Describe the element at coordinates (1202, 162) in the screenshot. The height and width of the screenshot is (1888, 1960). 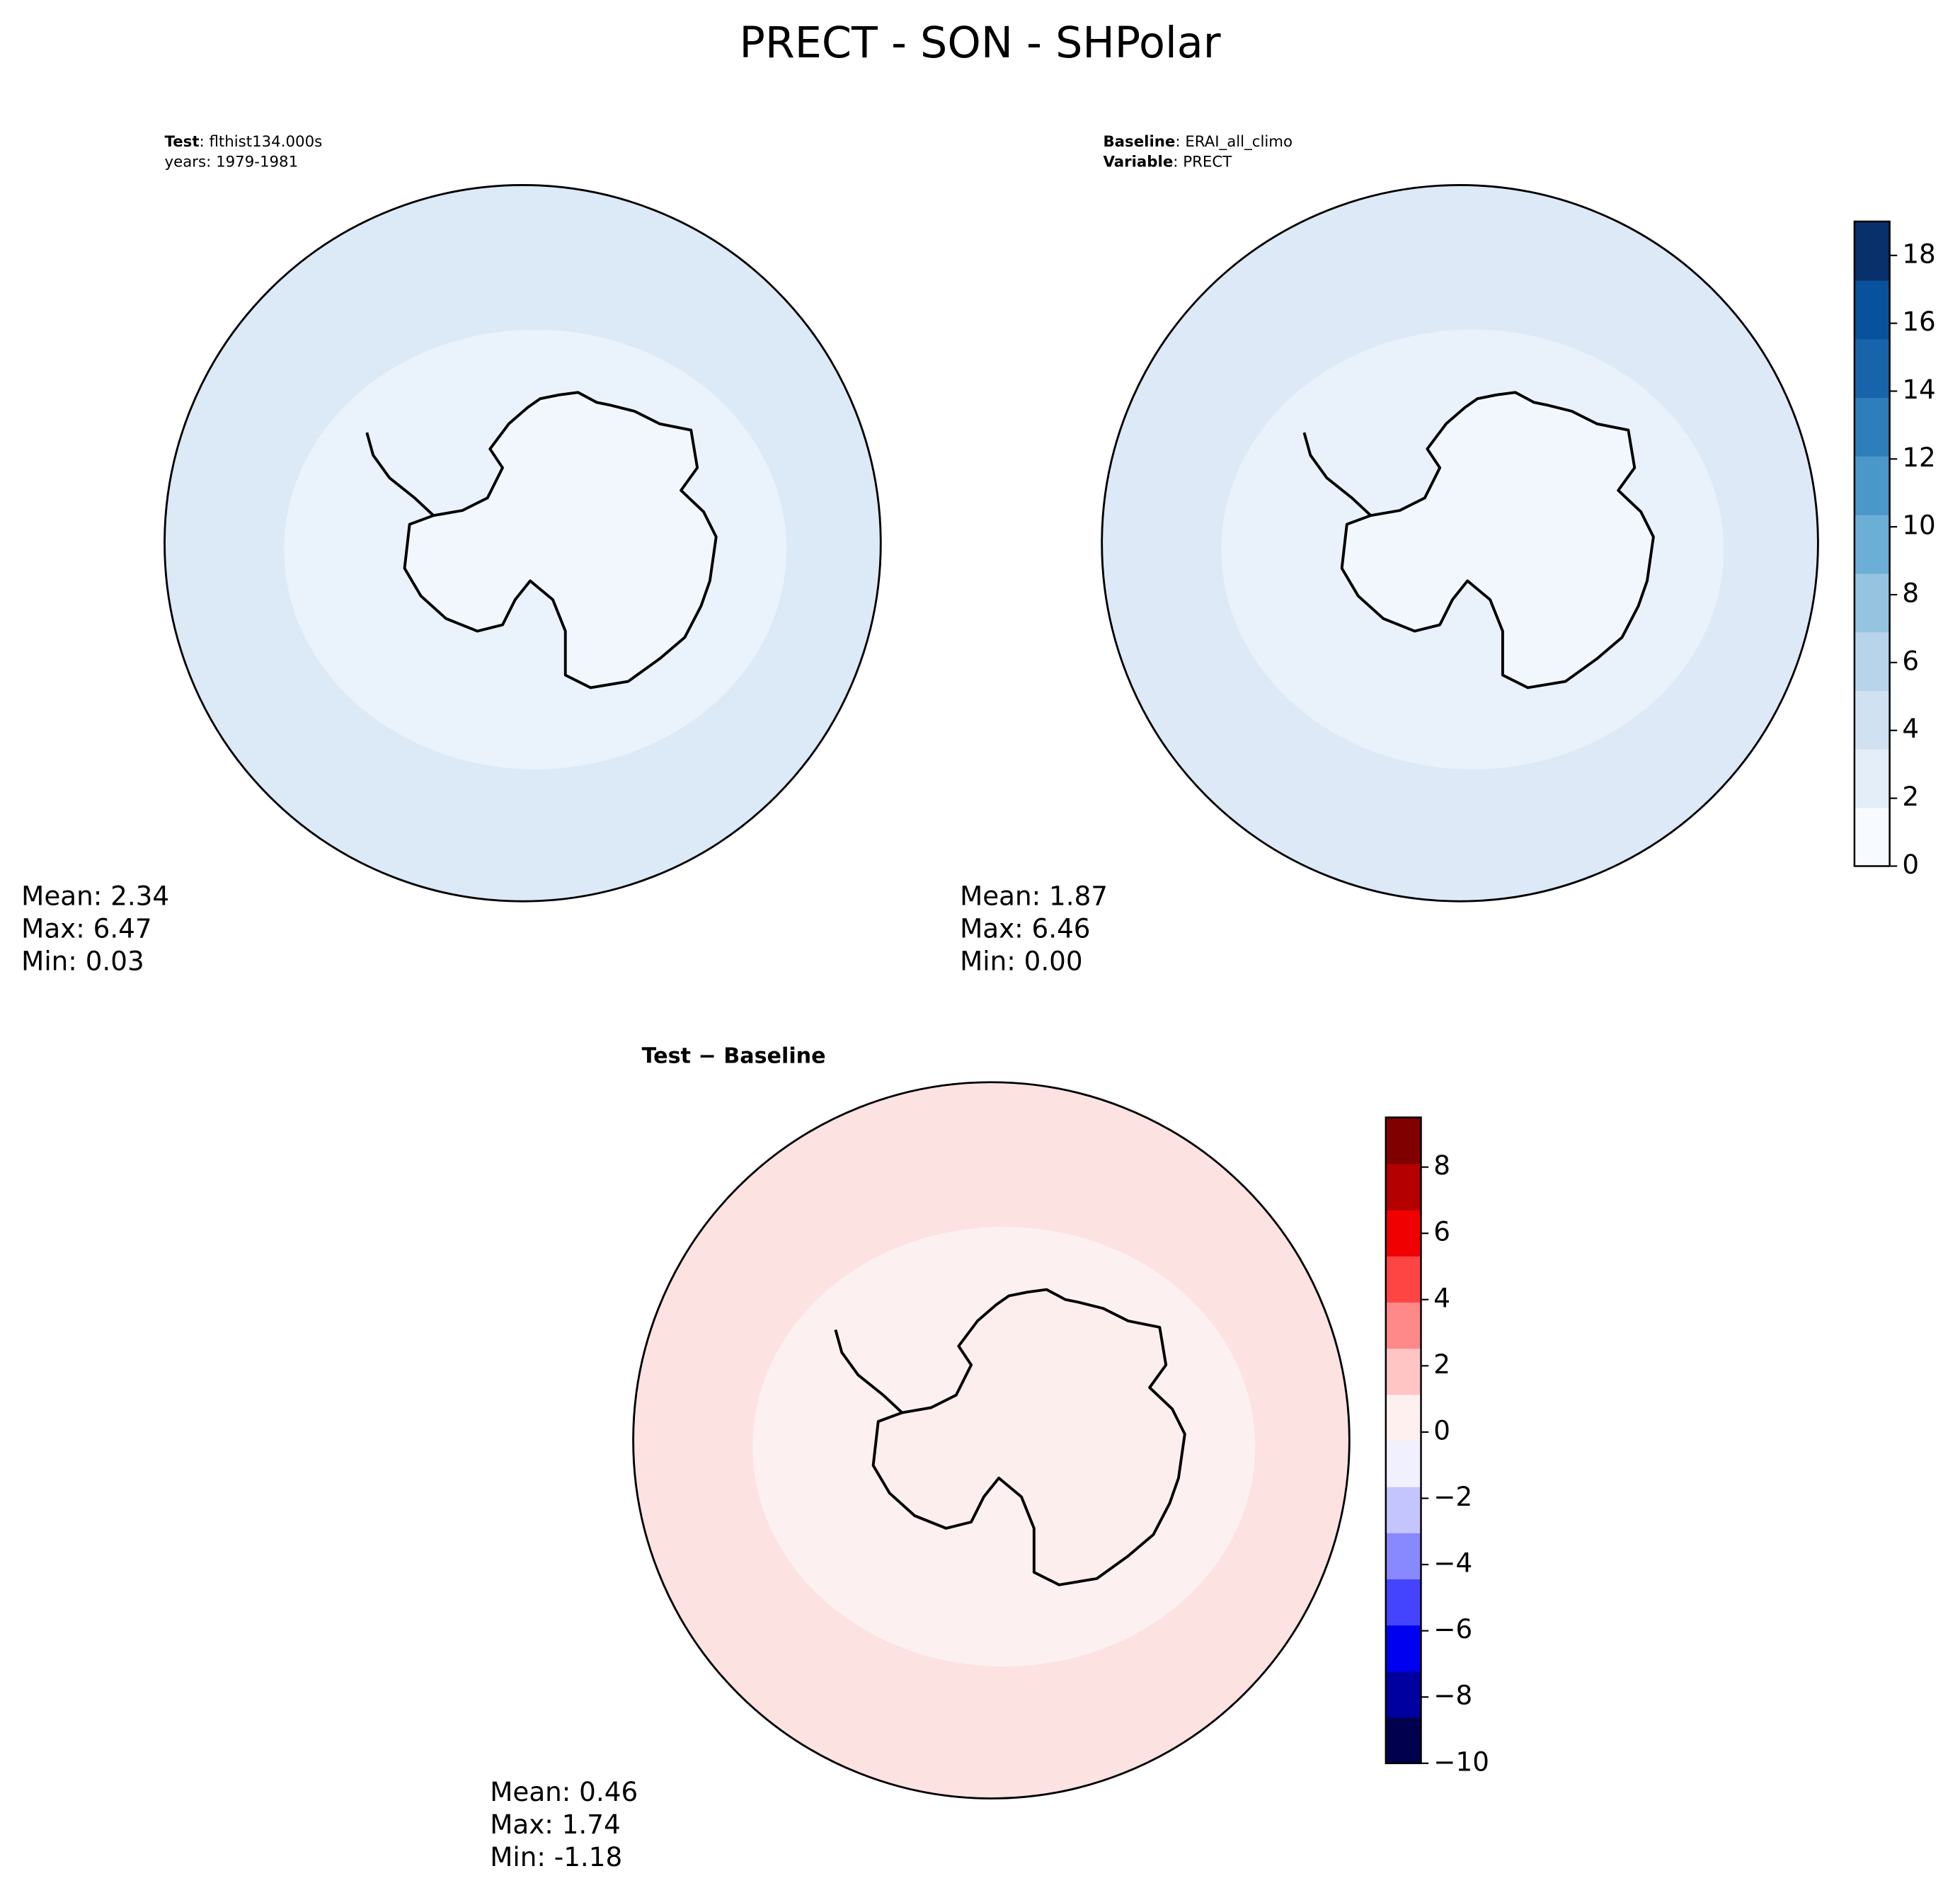
I see `header-text: : PRECT` at that location.